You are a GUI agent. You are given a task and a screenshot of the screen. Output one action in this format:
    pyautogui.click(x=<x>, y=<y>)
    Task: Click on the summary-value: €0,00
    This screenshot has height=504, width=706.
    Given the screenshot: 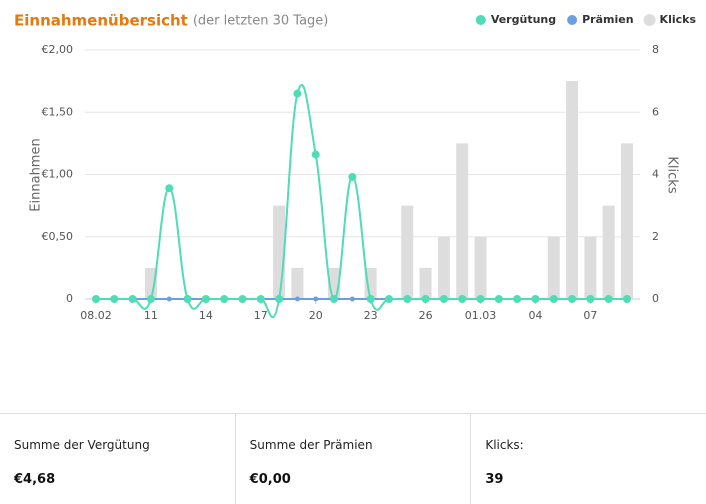 What is the action you would take?
    pyautogui.click(x=270, y=479)
    